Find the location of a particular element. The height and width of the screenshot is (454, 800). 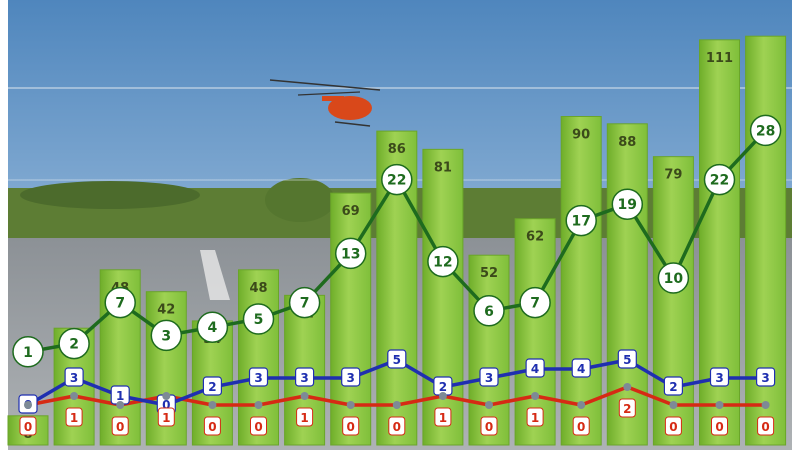

green-point-label: 17 is located at coordinates (580, 222).